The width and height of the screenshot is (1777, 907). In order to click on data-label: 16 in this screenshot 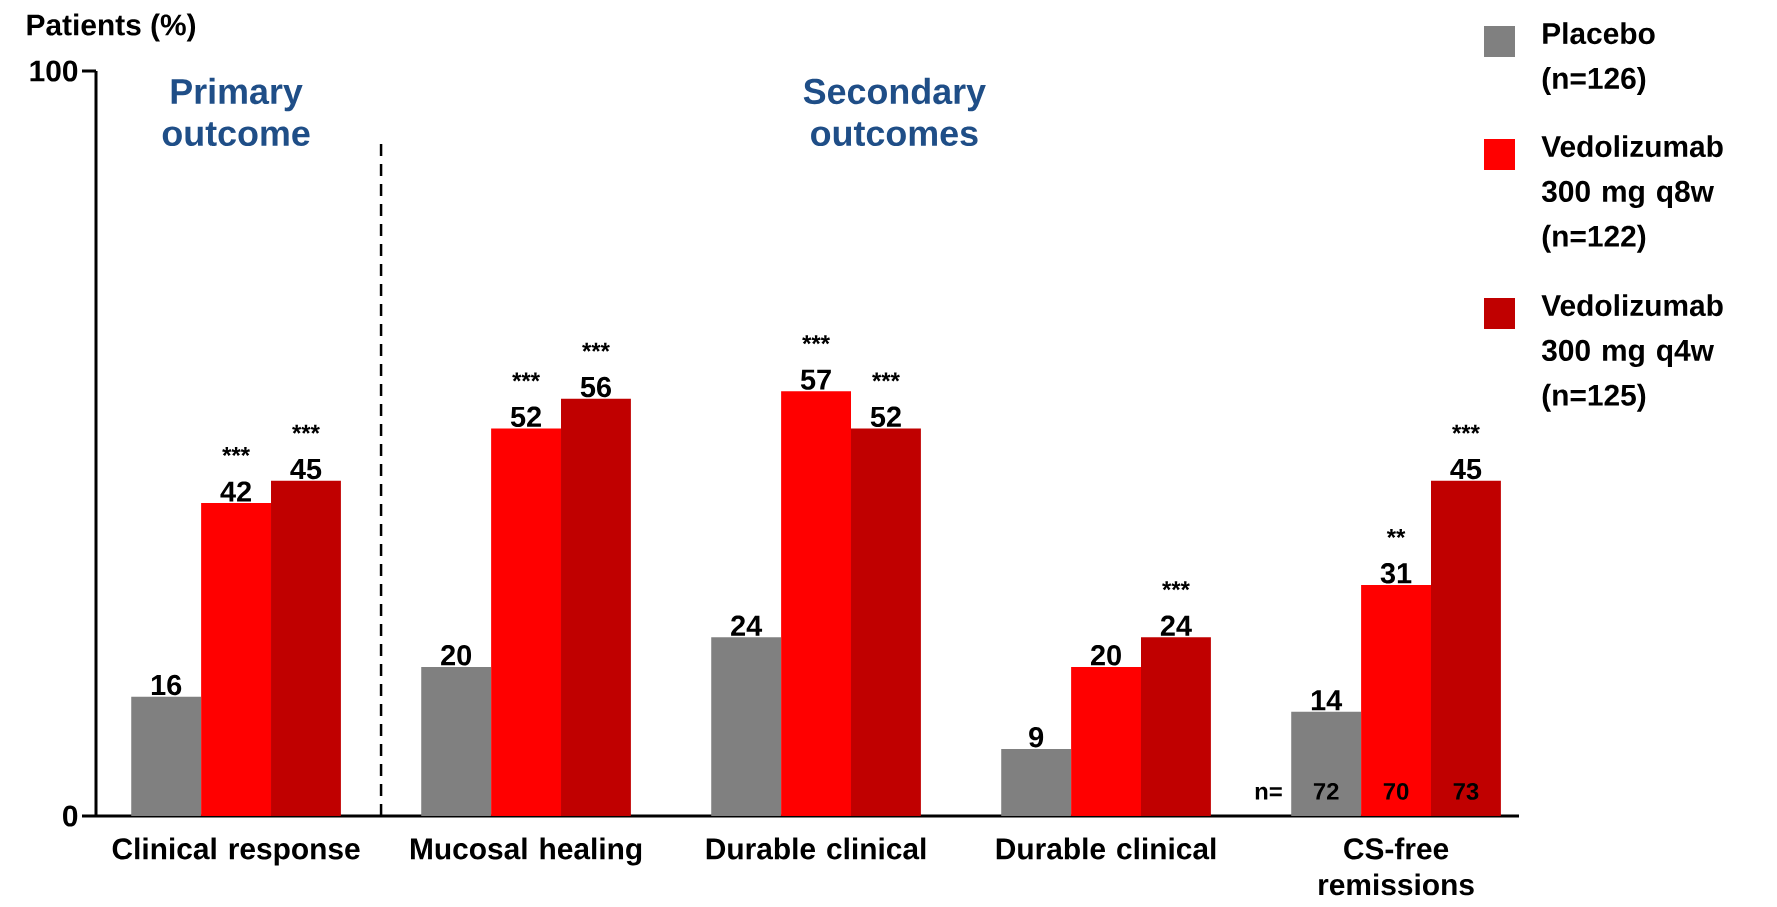, I will do `click(166, 685)`.